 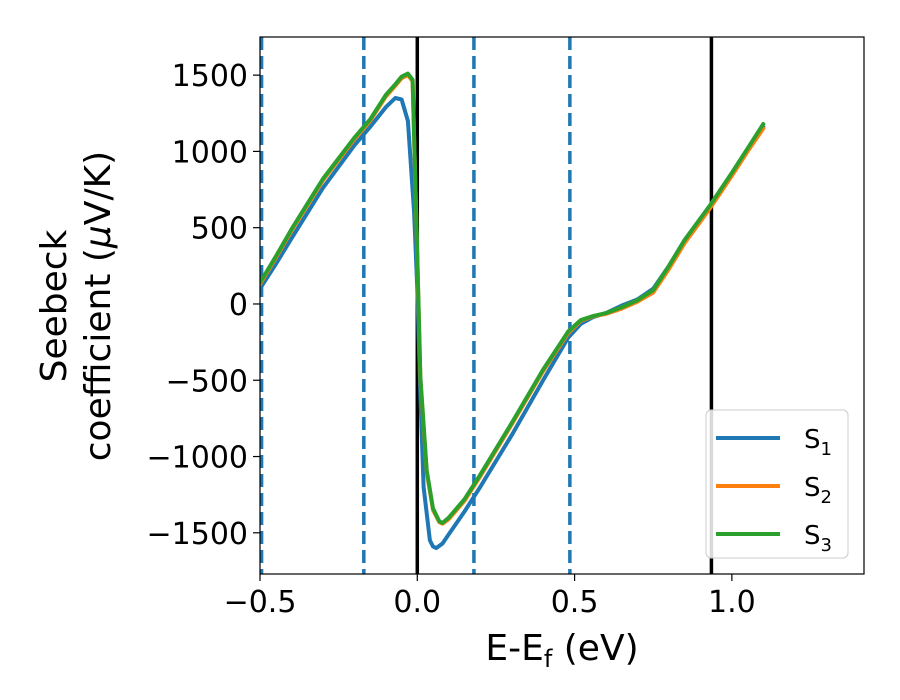 I want to click on y-tick-label: −1000, so click(x=197, y=458).